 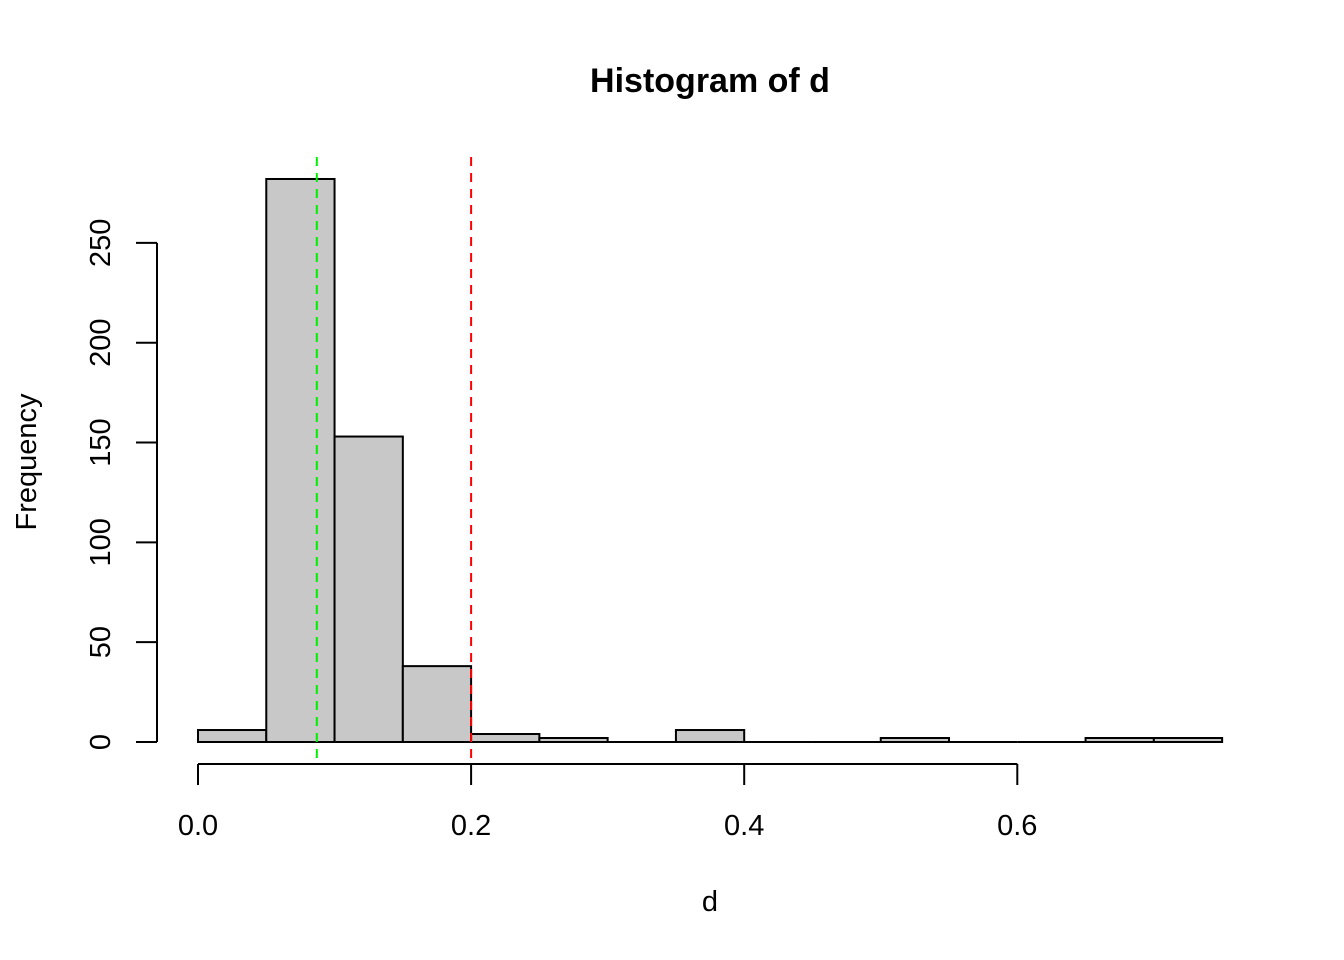 What do you see at coordinates (101, 742) in the screenshot?
I see `y-tick-label: 0` at bounding box center [101, 742].